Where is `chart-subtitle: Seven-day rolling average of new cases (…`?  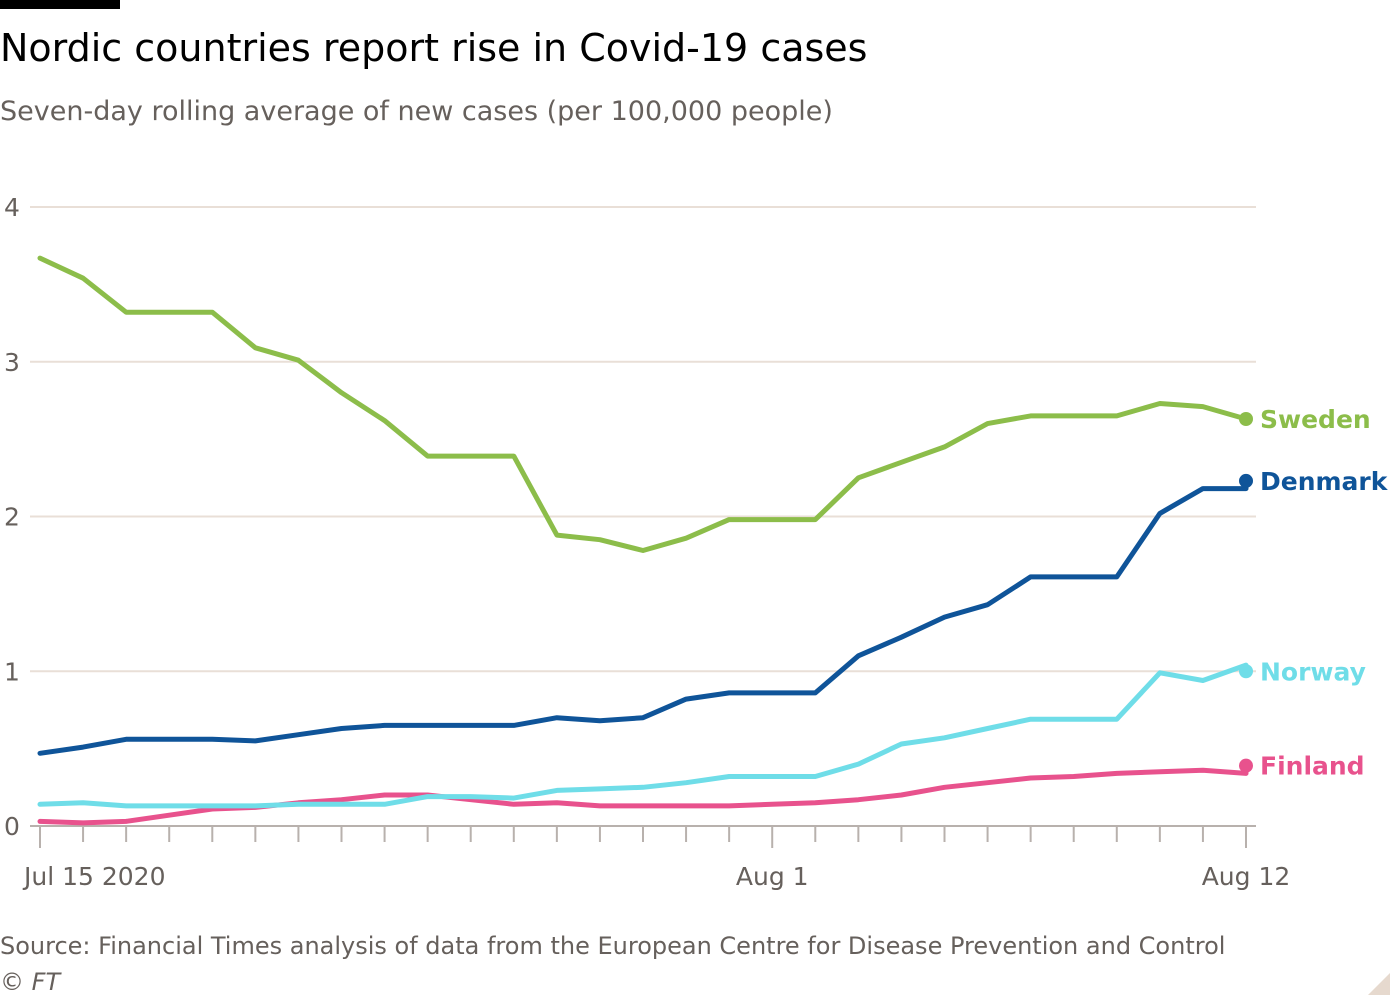
chart-subtitle: Seven-day rolling average of new cases (… is located at coordinates (416, 111).